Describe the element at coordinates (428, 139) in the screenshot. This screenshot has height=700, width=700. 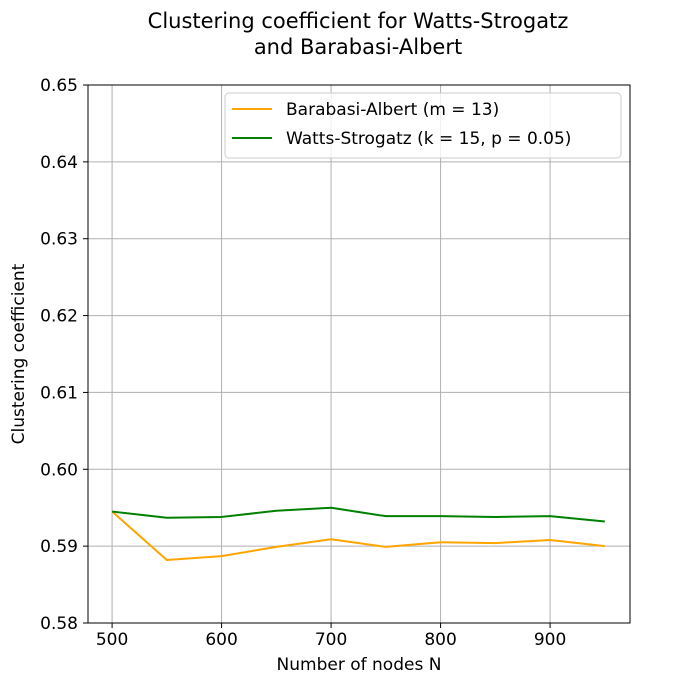
I see `legend-label-watts-strogatz: Watts-Strogatz (k = 15, p = 0.05)` at that location.